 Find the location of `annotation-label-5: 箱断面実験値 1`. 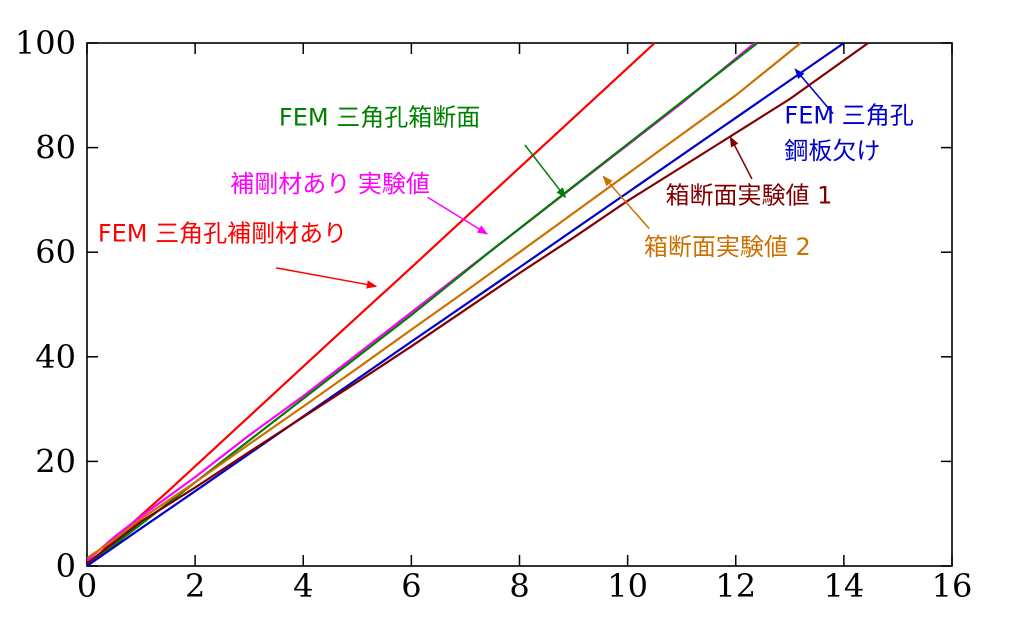

annotation-label-5: 箱断面実験値 1 is located at coordinates (748, 196).